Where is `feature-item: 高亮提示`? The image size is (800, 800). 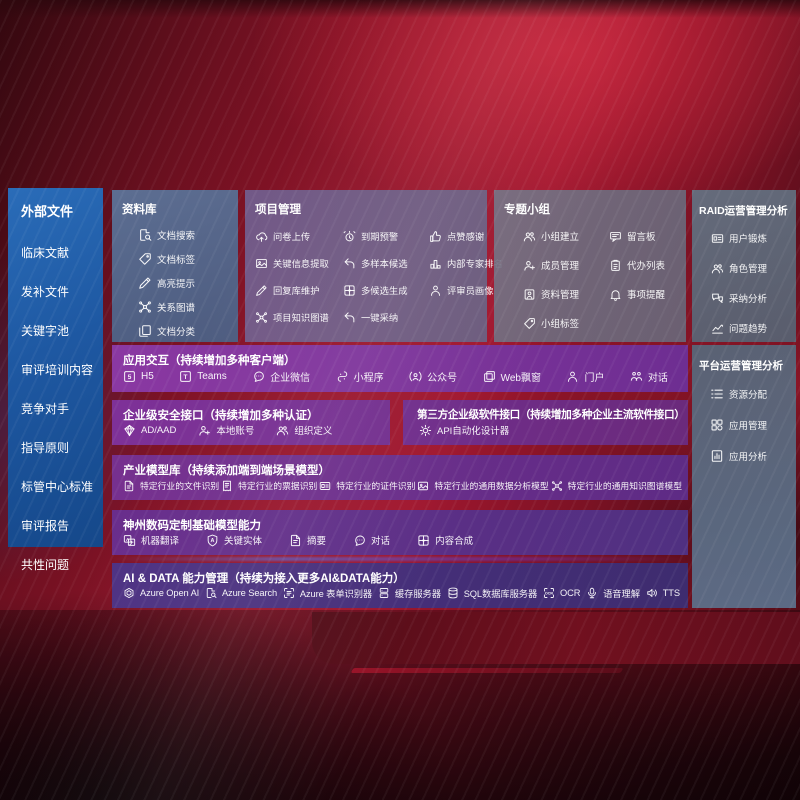 feature-item: 高亮提示 is located at coordinates (188, 283).